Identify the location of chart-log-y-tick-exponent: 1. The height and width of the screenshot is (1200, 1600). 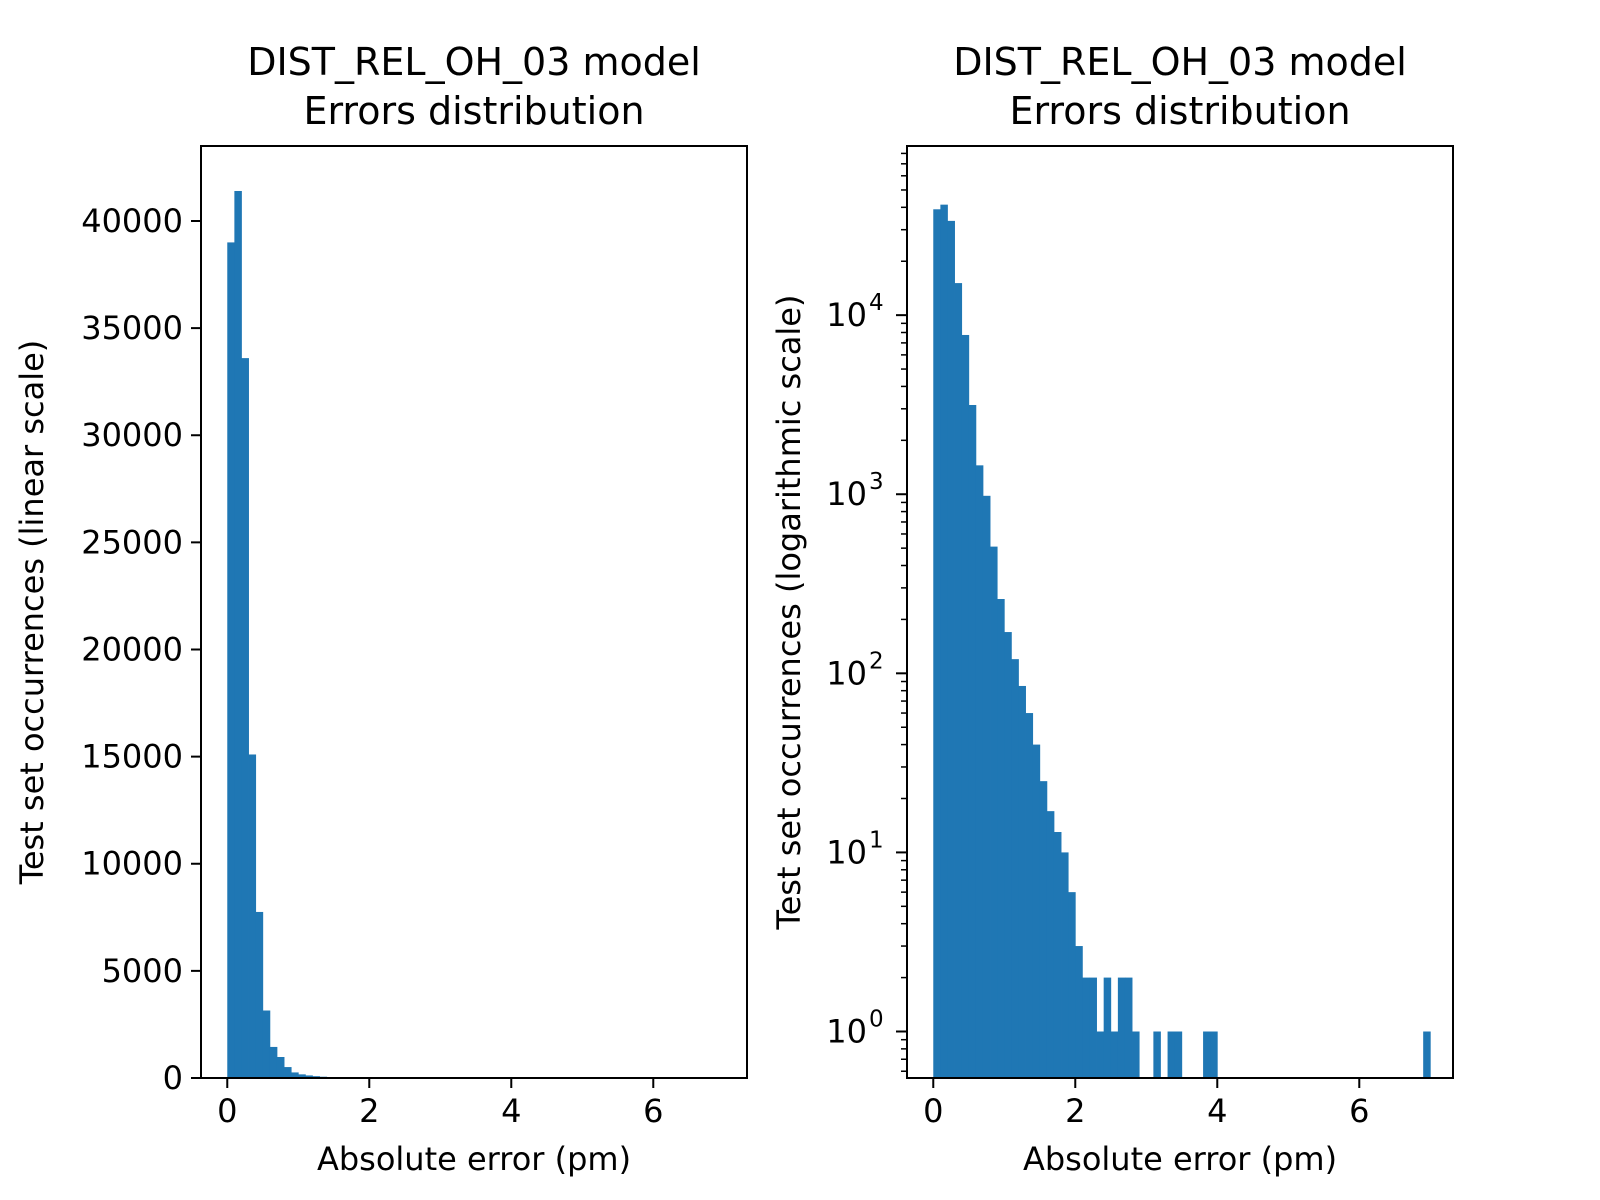
(876, 840).